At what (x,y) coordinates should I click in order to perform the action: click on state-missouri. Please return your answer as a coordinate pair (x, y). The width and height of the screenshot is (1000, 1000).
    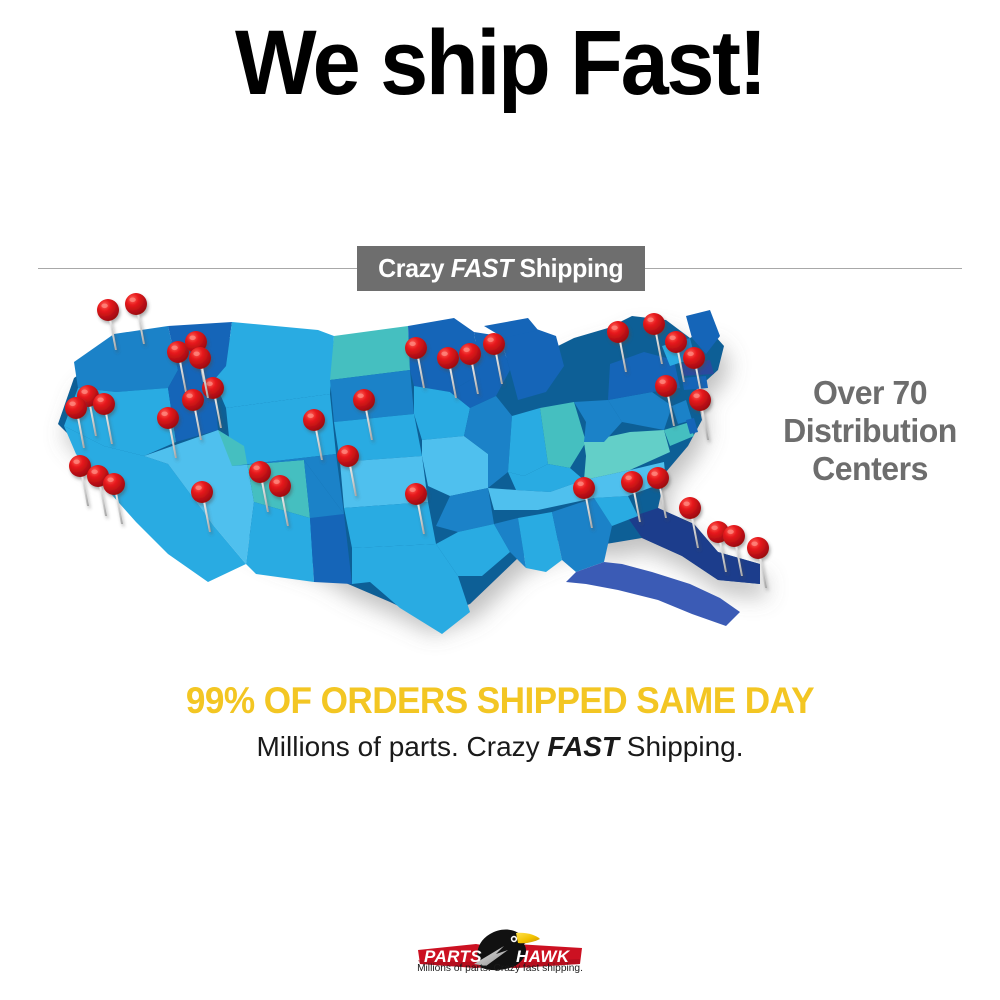
    Looking at the image, I should click on (455, 466).